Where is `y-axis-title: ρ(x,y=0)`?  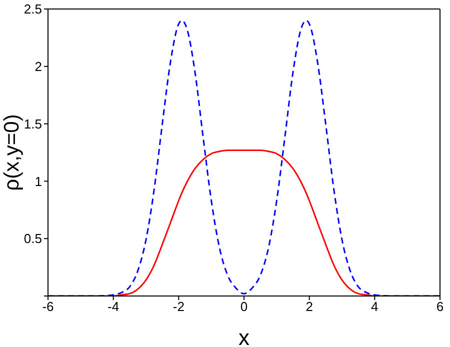 y-axis-title: ρ(x,y=0) is located at coordinates (12, 152).